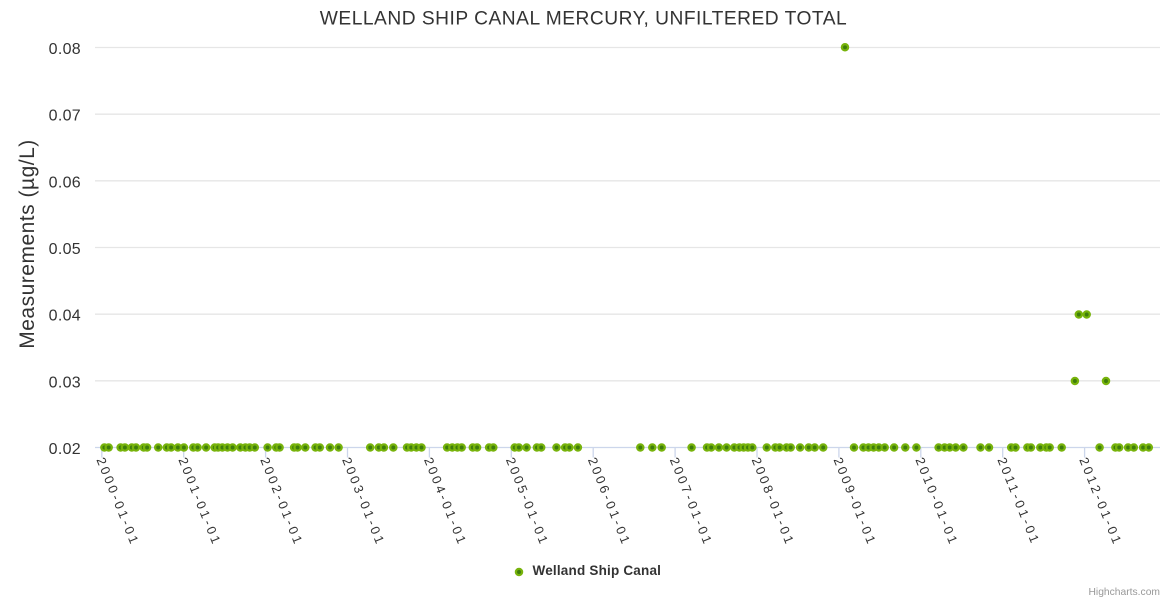 The width and height of the screenshot is (1170, 600). I want to click on svg-text: 0.06, so click(65, 182).